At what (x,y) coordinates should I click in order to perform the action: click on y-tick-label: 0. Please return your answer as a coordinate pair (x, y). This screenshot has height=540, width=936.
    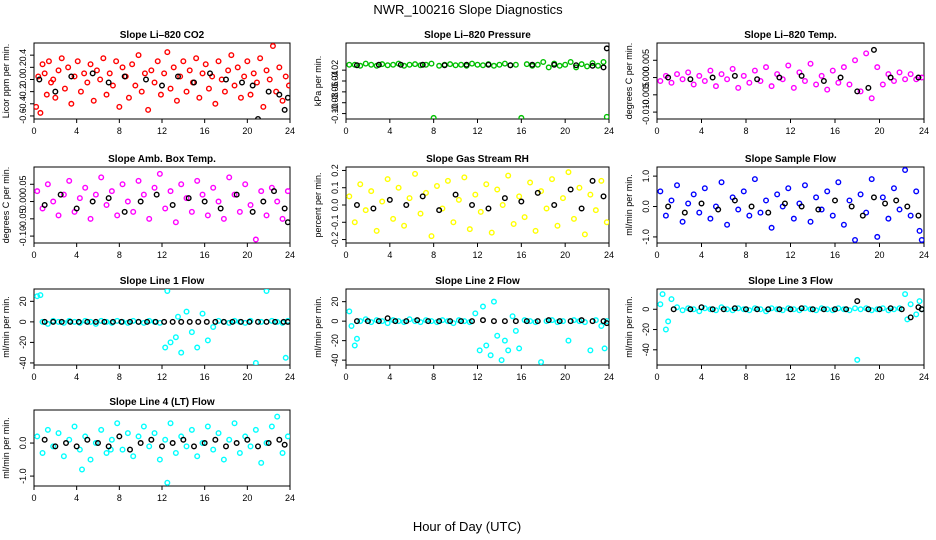
    Looking at the image, I should click on (23, 321).